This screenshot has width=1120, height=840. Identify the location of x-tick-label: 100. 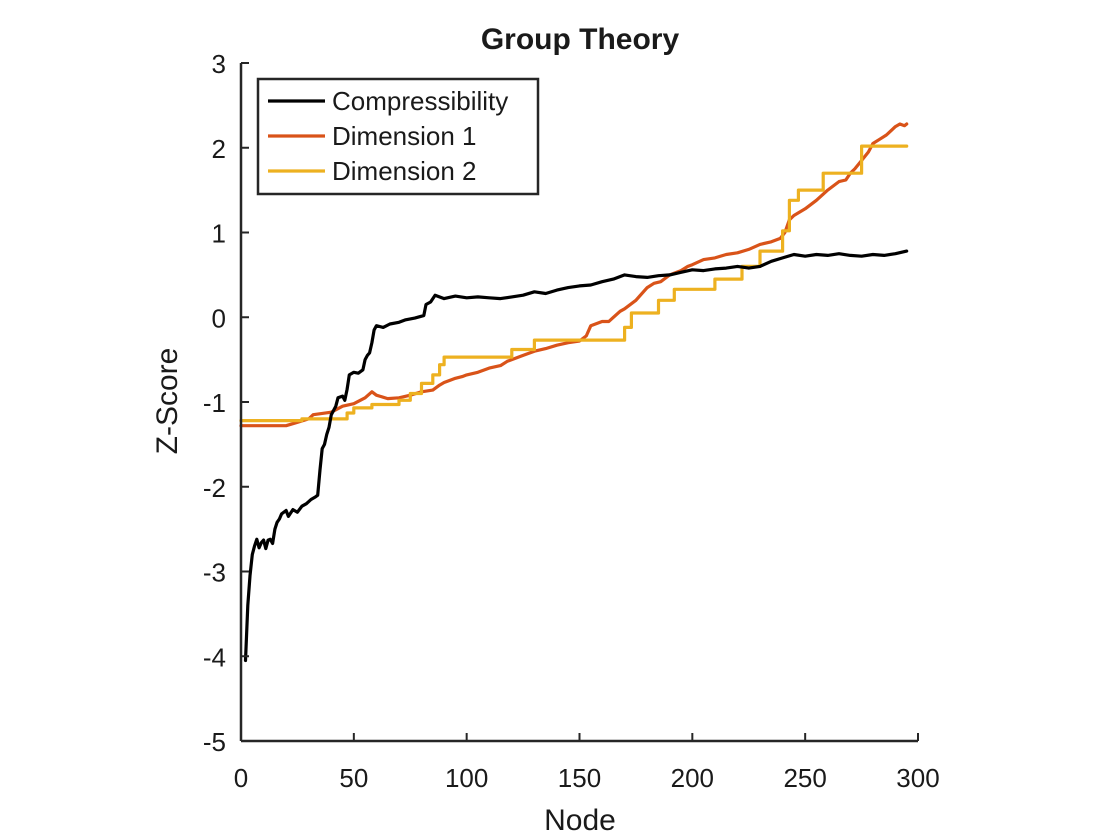
(466, 778).